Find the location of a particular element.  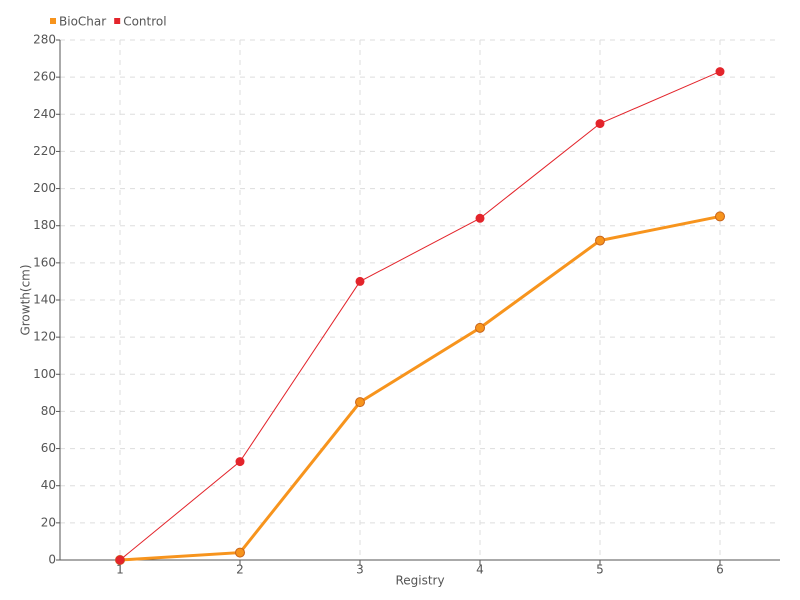

y-tick-label: 120 is located at coordinates (44, 337).